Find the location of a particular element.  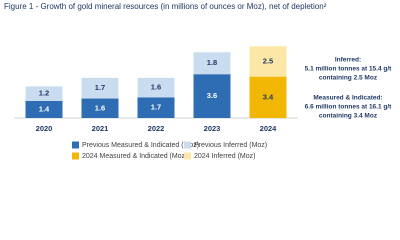

value-label: 3.4 is located at coordinates (268, 96).